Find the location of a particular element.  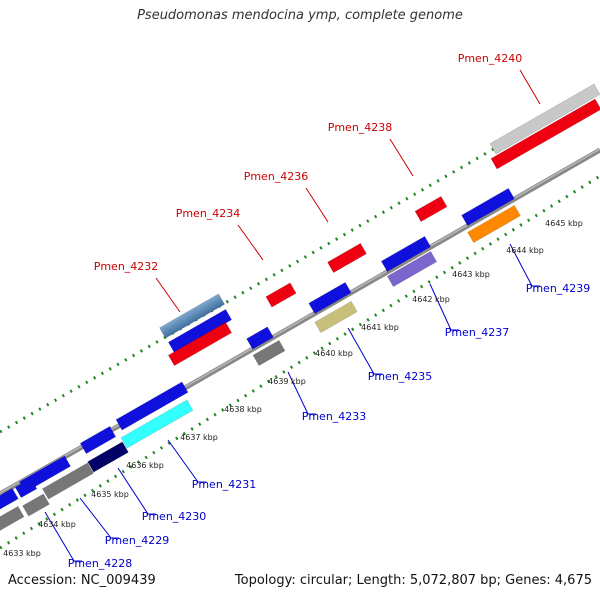

kbp-tick-label: 4633 kbp is located at coordinates (22, 553).